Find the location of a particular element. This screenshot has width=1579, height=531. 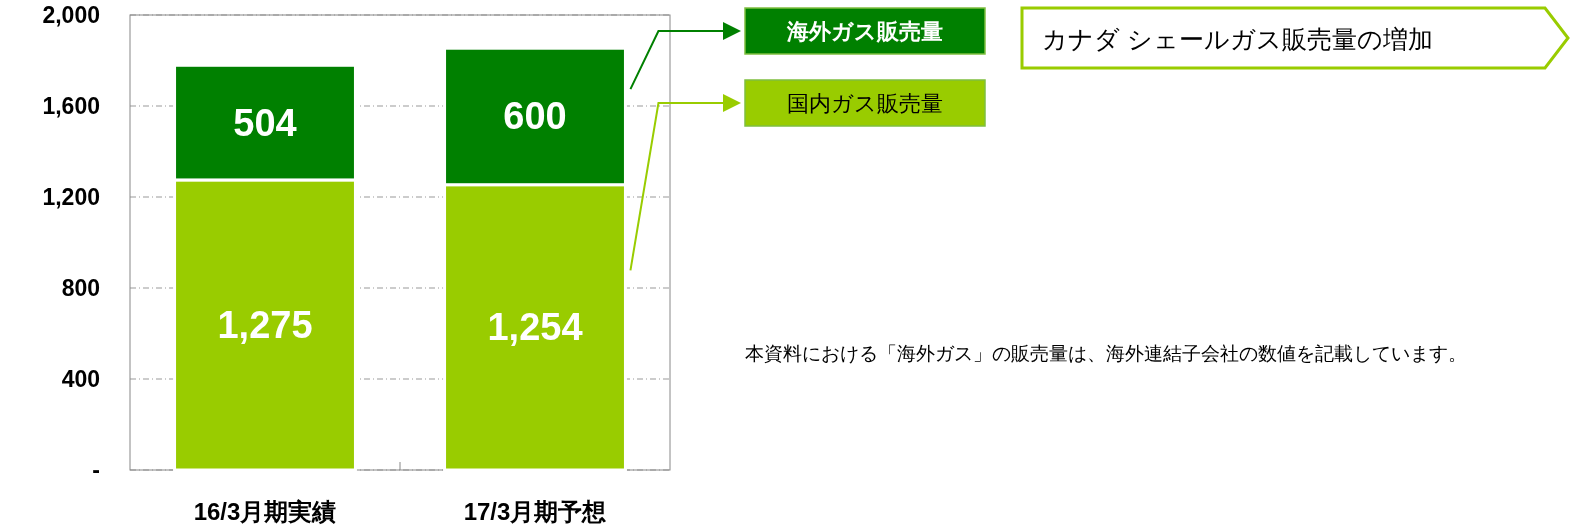

text: カナダ シェールガス販売量の増加 is located at coordinates (1237, 39).